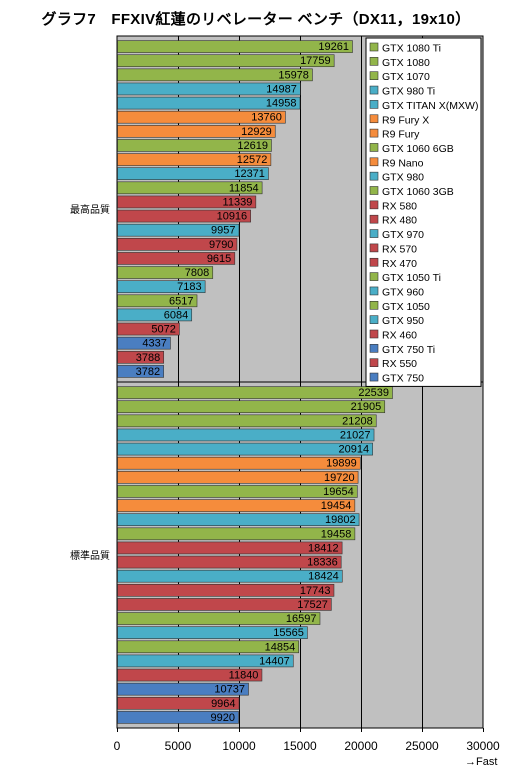 This screenshot has height=775, width=512. Describe the element at coordinates (411, 49) in the screenshot. I see `legend-entry: GTX 1080 Ti` at that location.